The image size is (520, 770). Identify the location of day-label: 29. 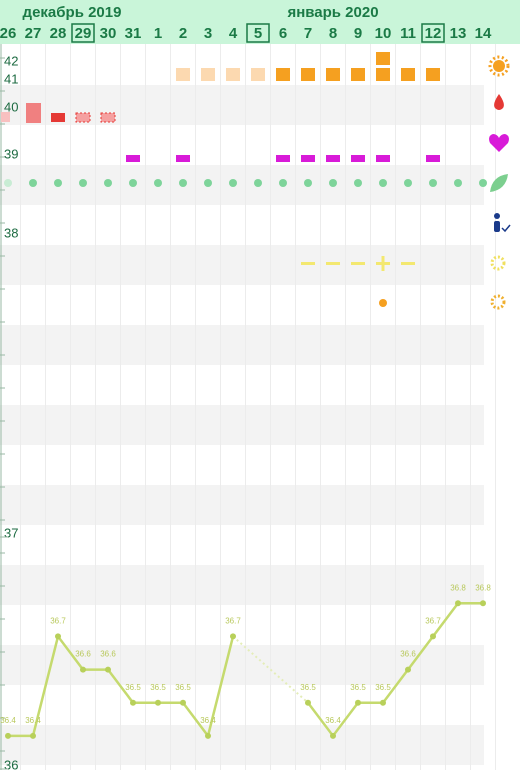
(83, 33).